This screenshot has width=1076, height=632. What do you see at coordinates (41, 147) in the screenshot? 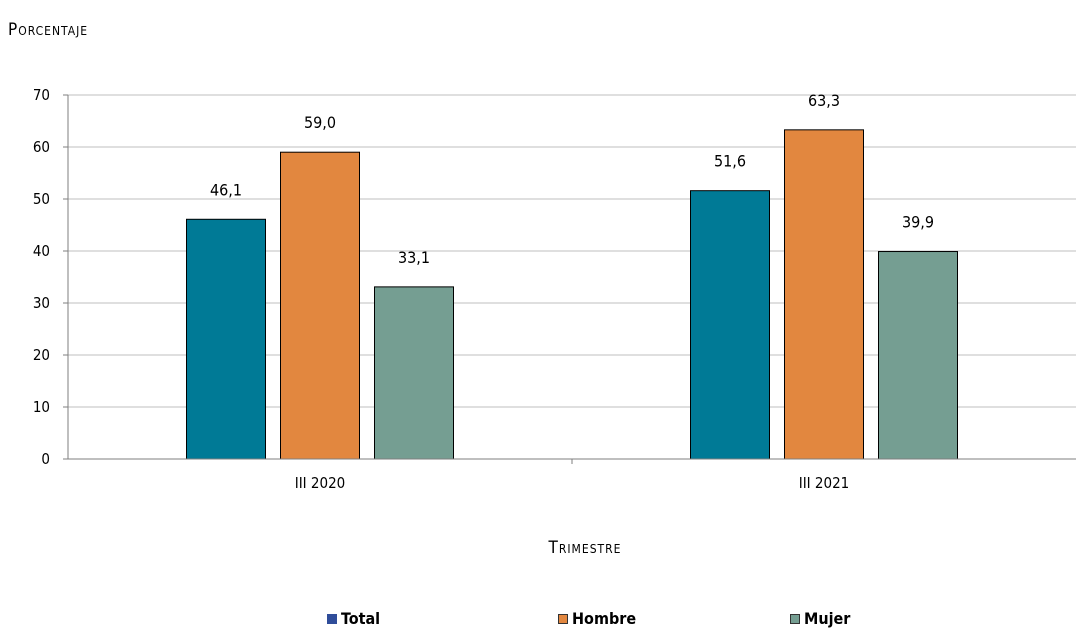
I see `y-tick-label-60: 60` at bounding box center [41, 147].